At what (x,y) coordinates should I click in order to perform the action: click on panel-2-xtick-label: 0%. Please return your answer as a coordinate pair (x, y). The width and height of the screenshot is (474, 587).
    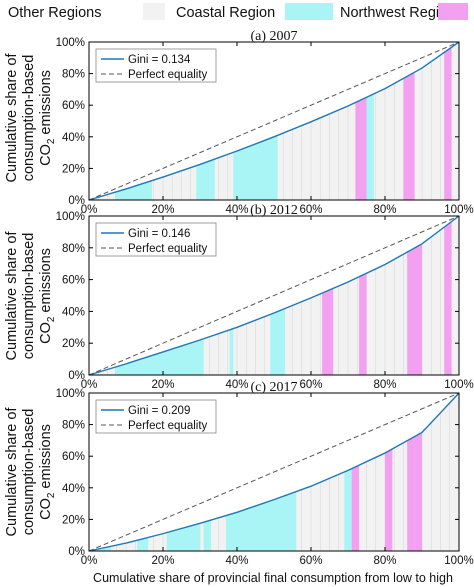
    Looking at the image, I should click on (89, 385).